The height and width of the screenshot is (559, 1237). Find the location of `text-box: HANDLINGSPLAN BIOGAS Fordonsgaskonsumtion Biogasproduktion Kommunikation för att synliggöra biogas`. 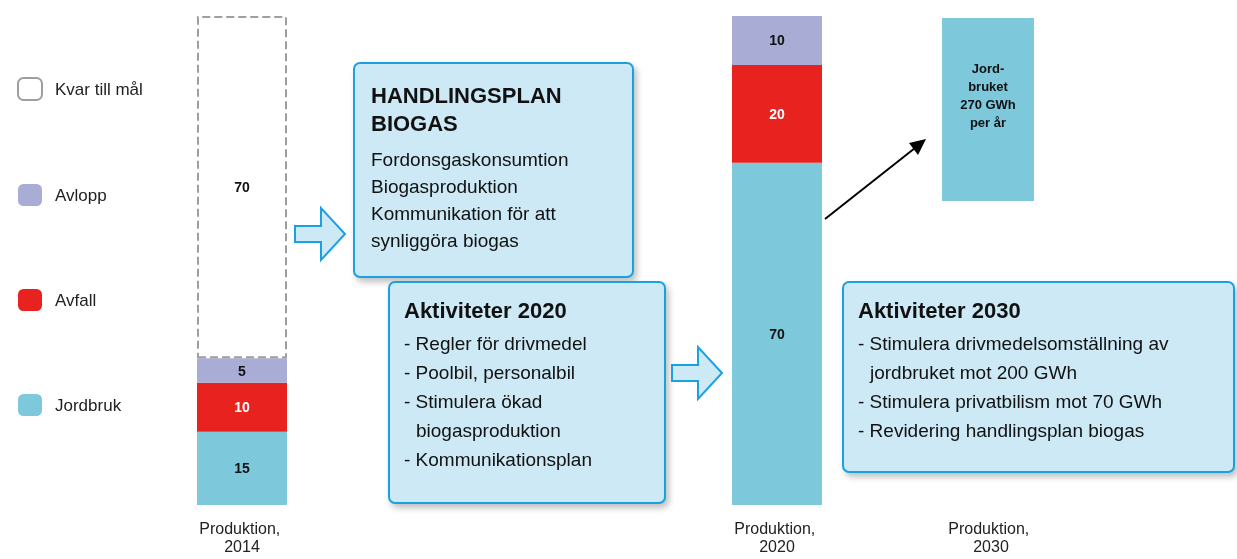

text-box: HANDLINGSPLAN BIOGAS Fordonsgaskonsumtion Biogasproduktion Kommunikation för att synliggöra biogas is located at coordinates (493, 170).